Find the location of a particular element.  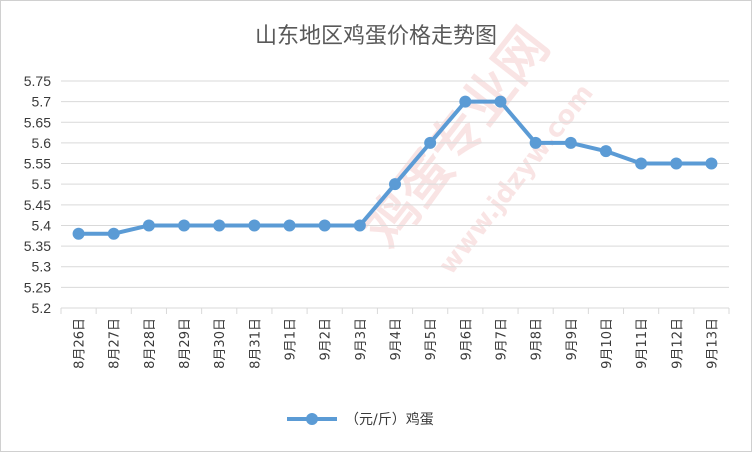

y-tick-label: 5.35 is located at coordinates (37, 246).